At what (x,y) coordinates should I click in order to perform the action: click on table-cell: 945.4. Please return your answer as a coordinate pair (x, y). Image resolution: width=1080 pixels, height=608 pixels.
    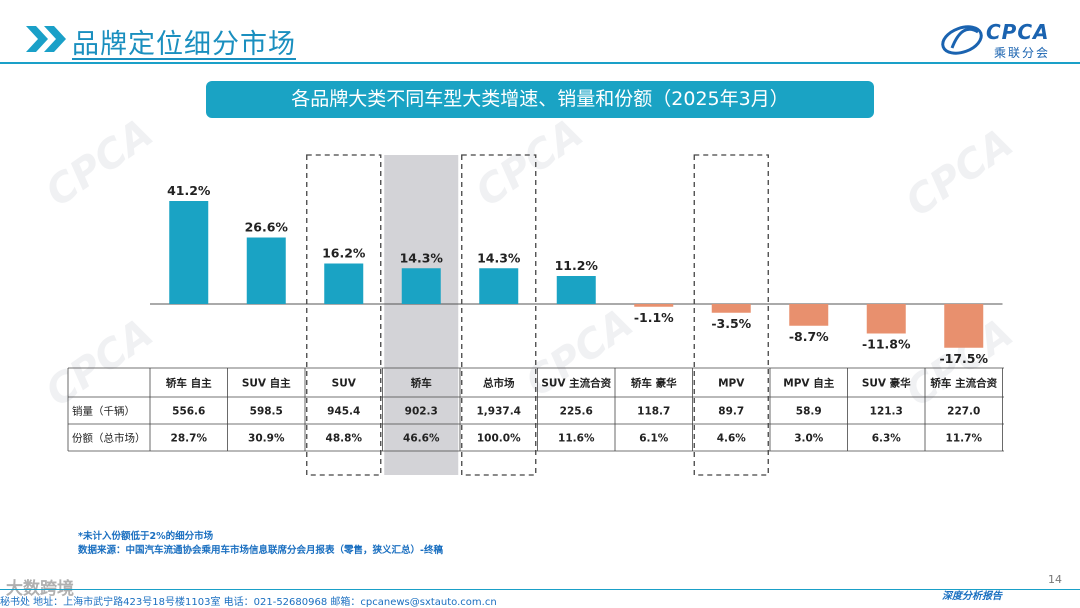
    Looking at the image, I should click on (343, 412).